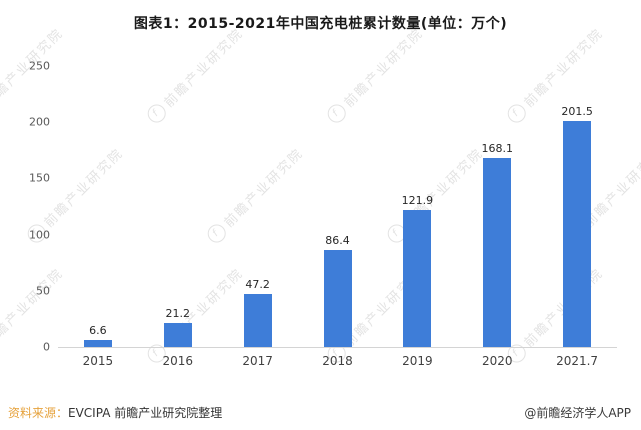 The image size is (641, 430). What do you see at coordinates (577, 413) in the screenshot?
I see `brand-note: @前瞻经济学人APP` at bounding box center [577, 413].